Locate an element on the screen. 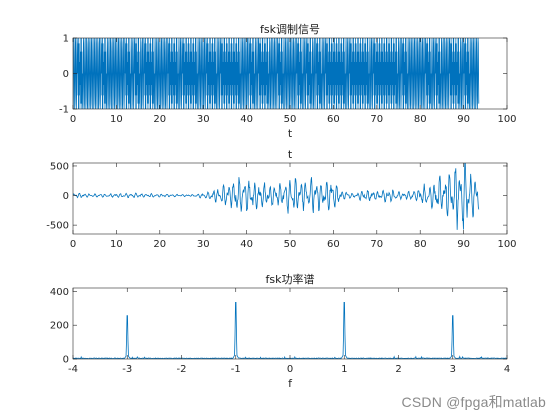  x-tick-label: 1 is located at coordinates (344, 369).